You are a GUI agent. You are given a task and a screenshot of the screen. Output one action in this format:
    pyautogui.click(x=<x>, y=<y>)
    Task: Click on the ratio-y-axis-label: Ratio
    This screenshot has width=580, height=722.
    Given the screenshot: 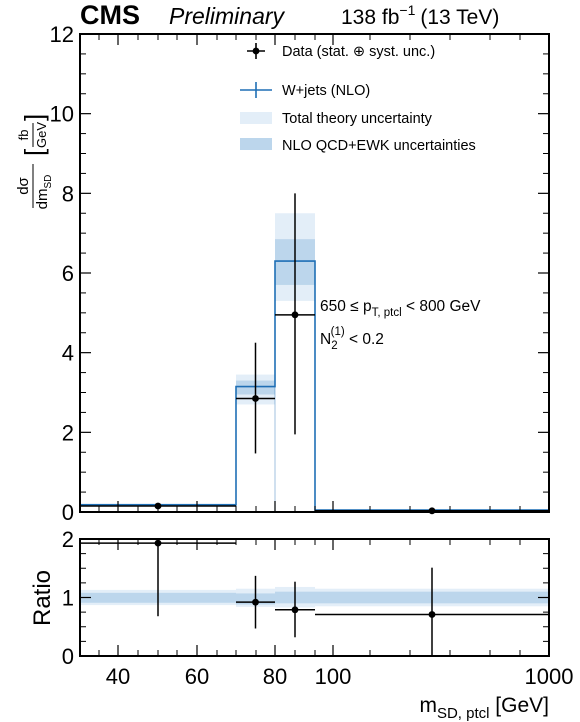 What is the action you would take?
    pyautogui.click(x=42, y=598)
    